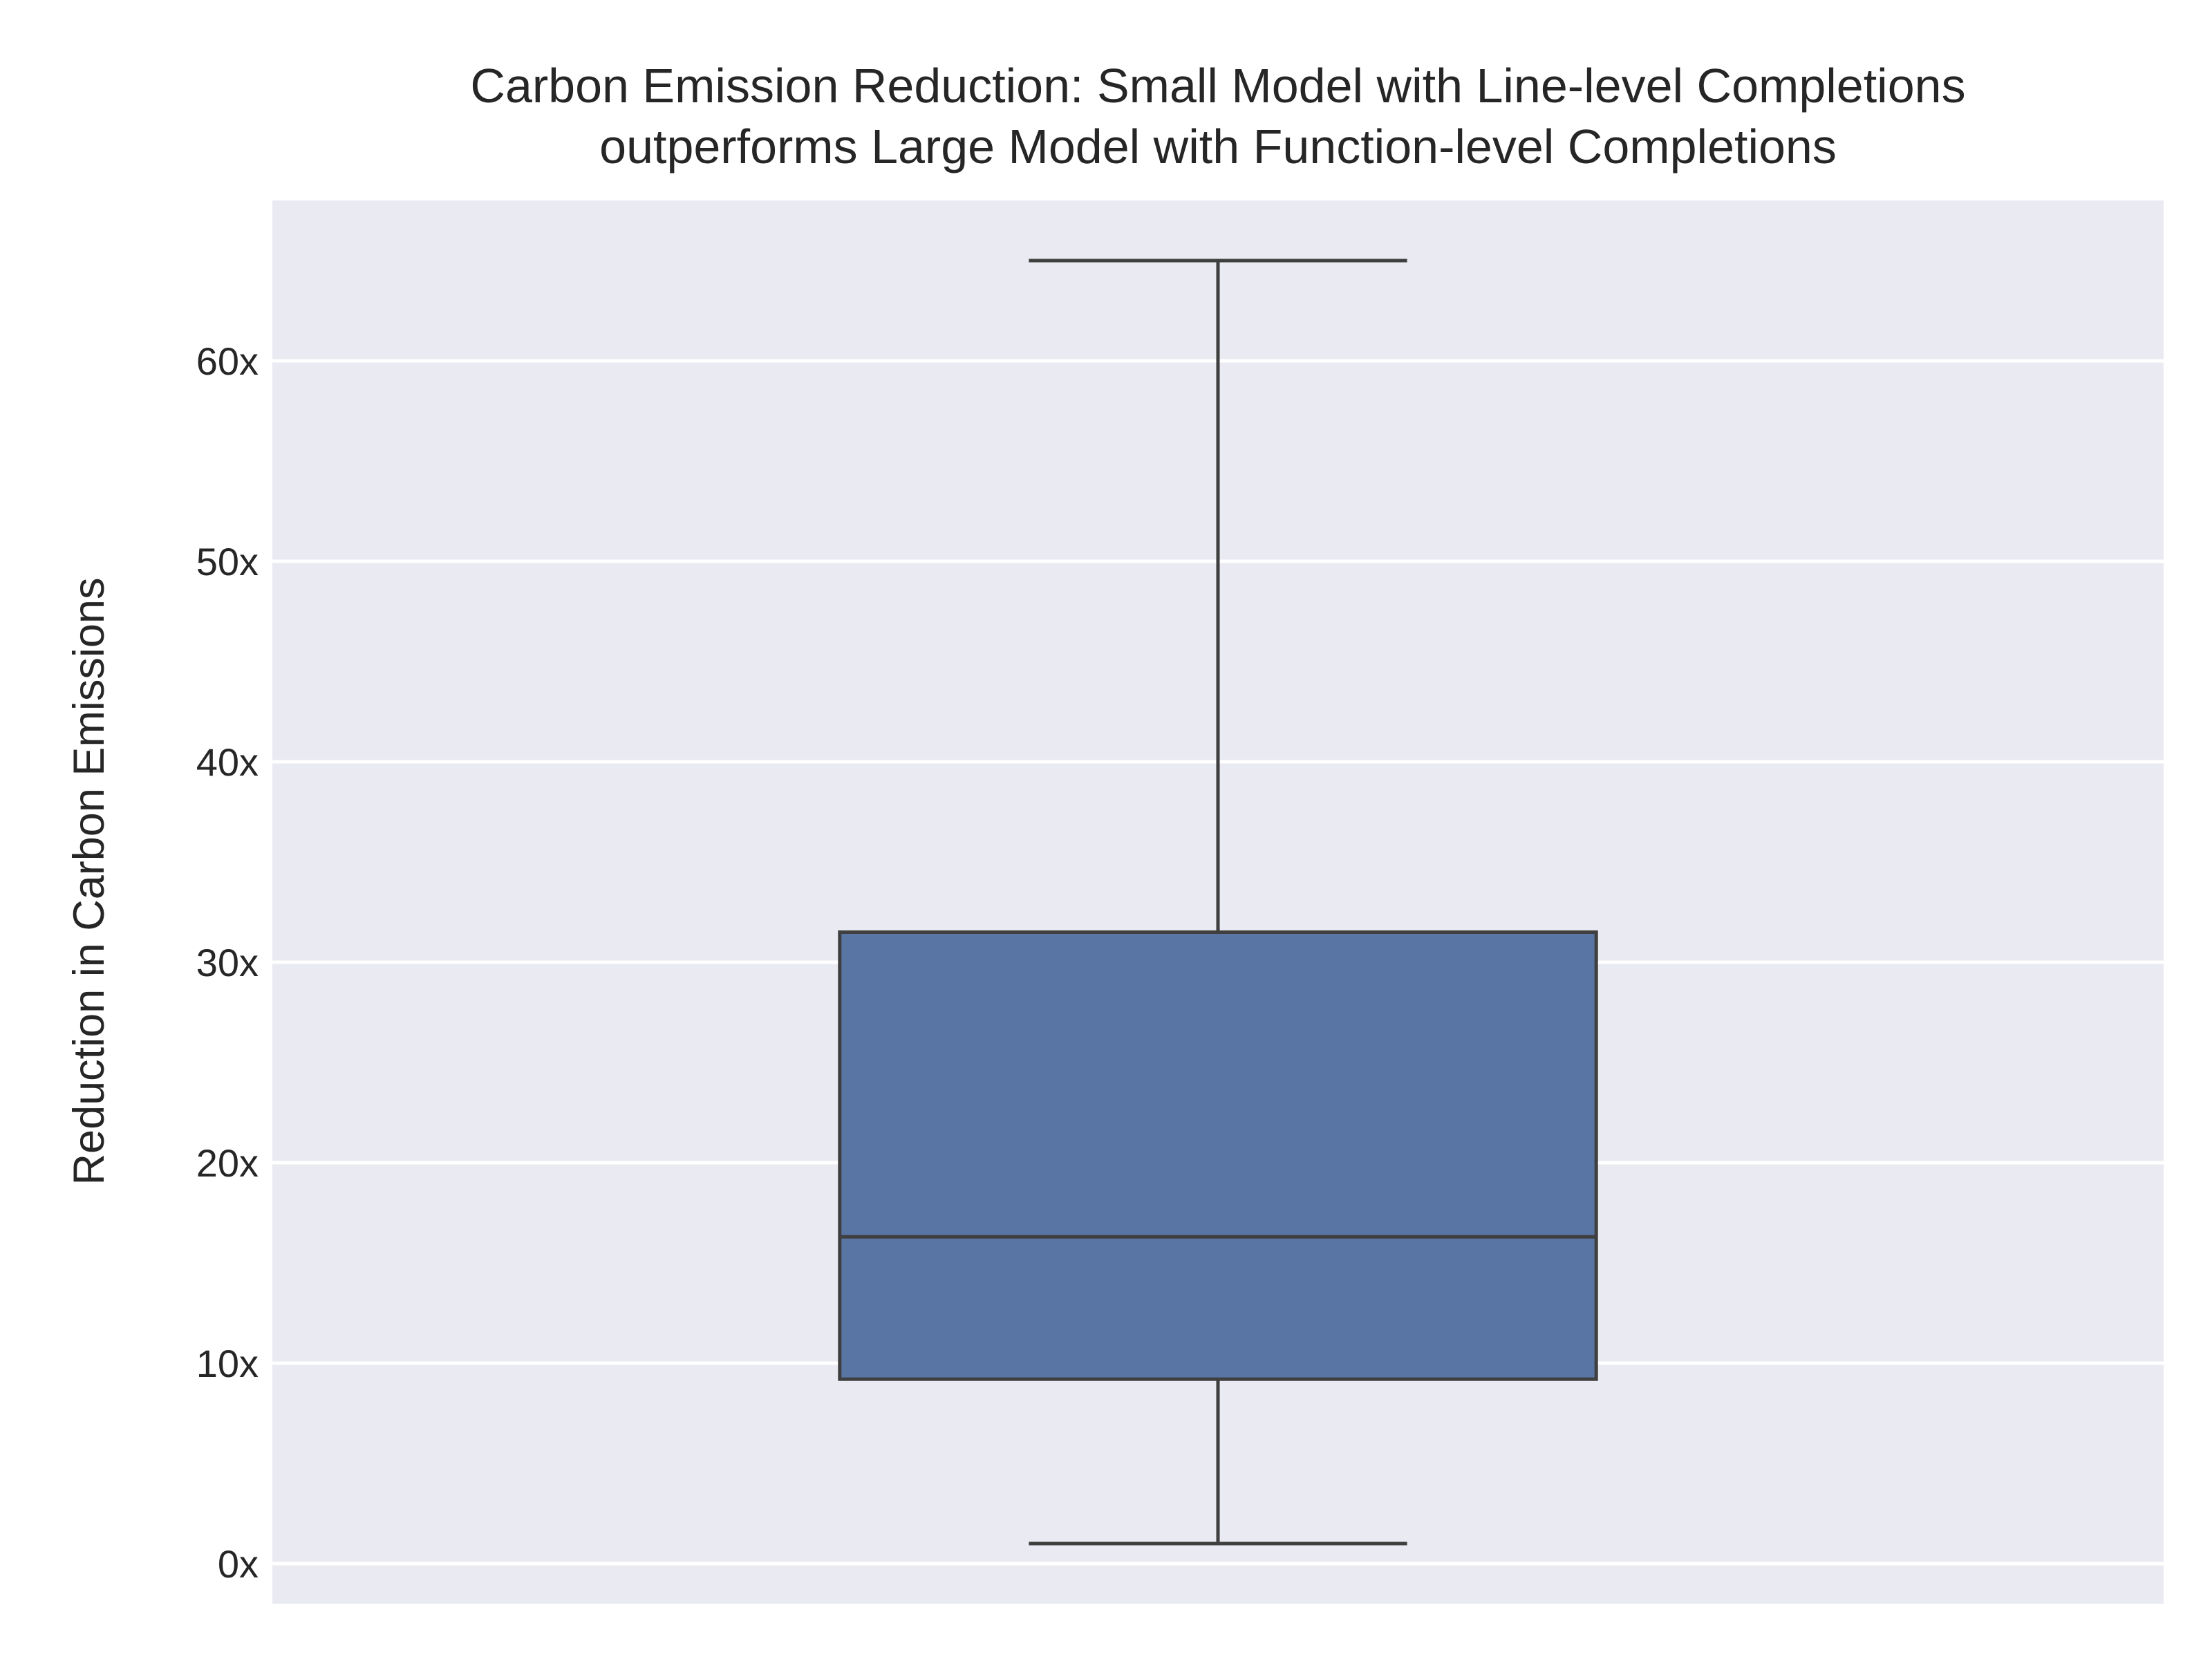  Describe the element at coordinates (228, 561) in the screenshot. I see `y-tick-label-50: 50x` at that location.